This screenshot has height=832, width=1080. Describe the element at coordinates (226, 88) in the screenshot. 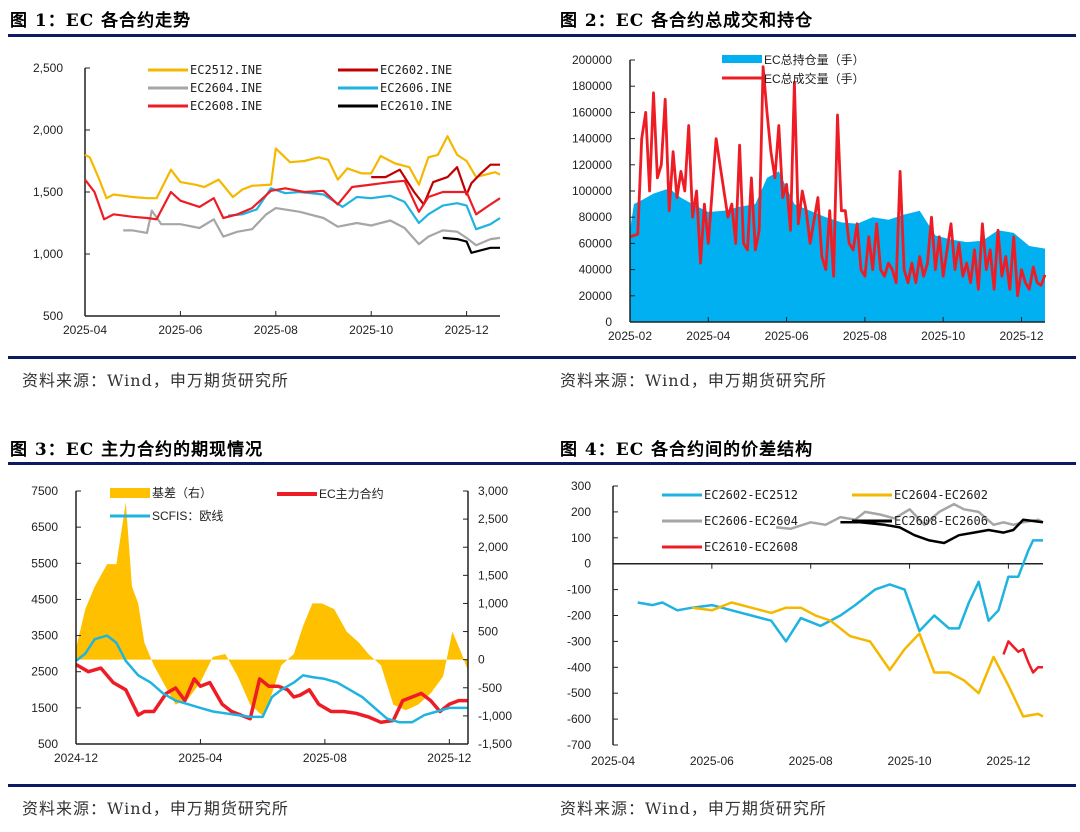

I see `legend-label-ec2604-ine: EC2604.INE` at that location.